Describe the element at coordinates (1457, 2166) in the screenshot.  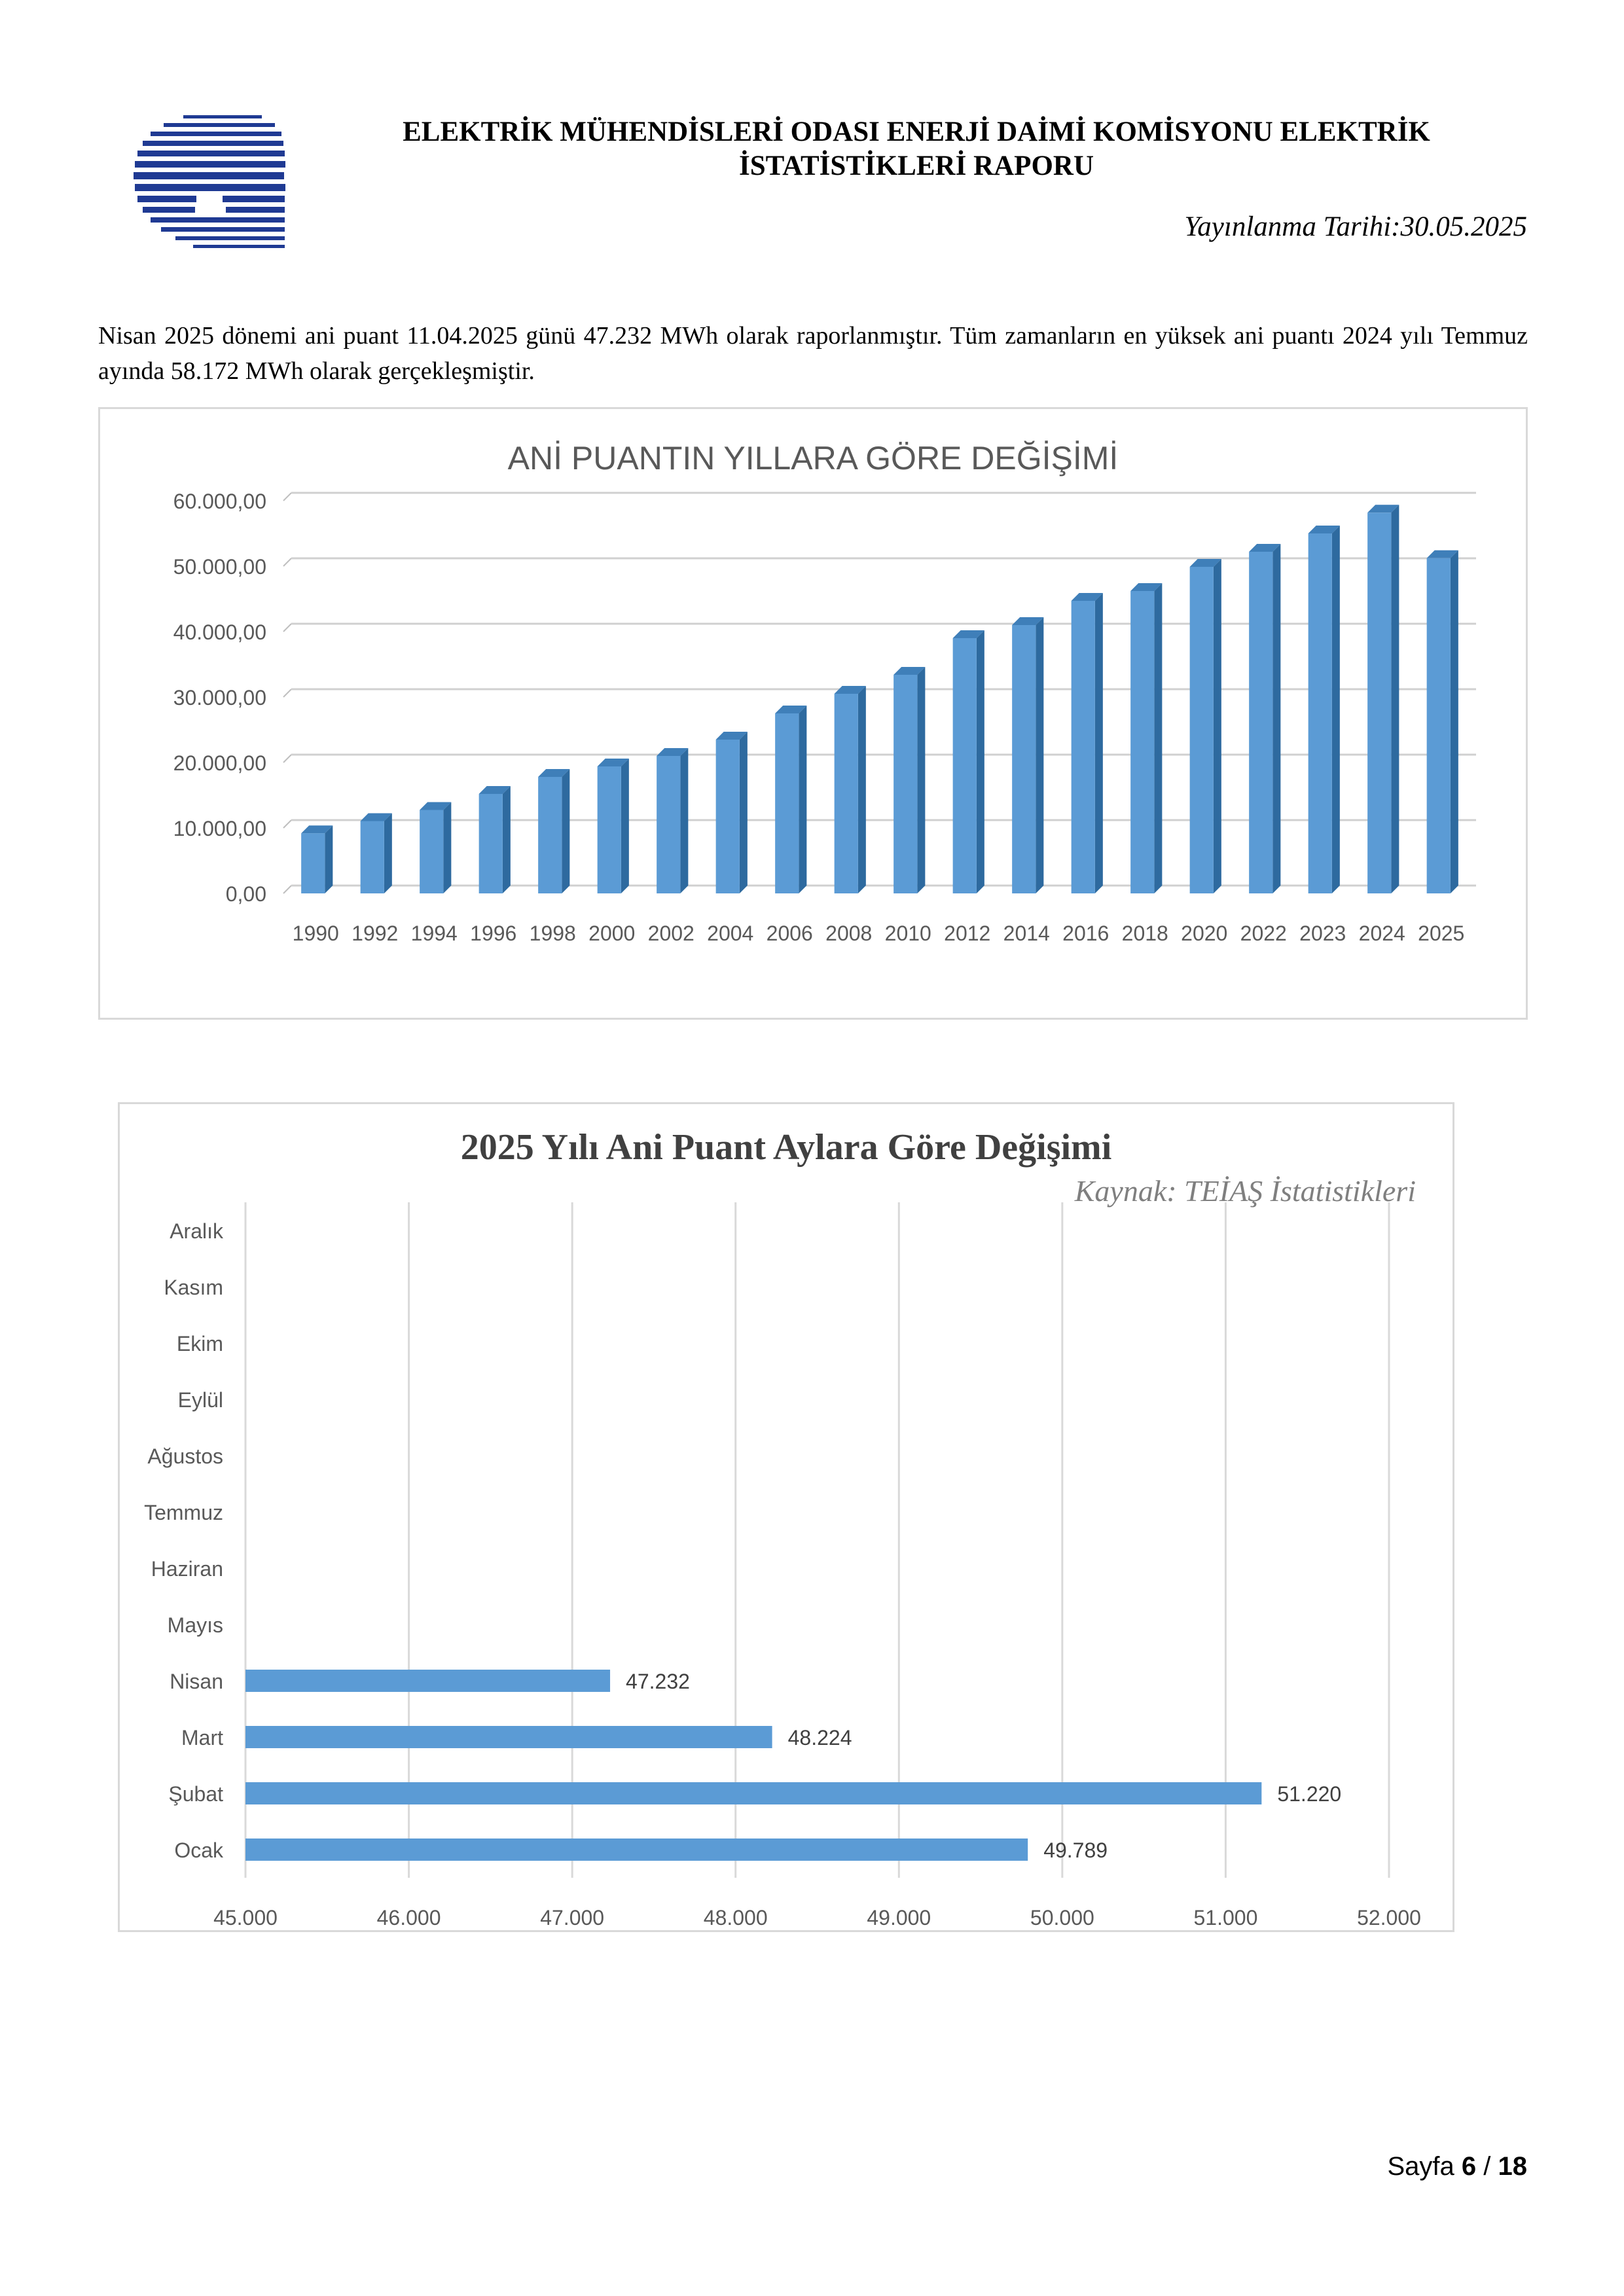
I see `page-number: Sayfa 6 / 18` at that location.